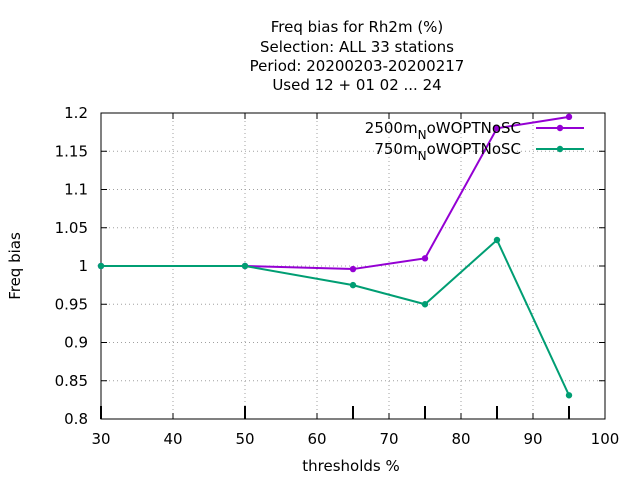 This screenshot has width=640, height=480. I want to click on x-axis-label: thresholds %, so click(350, 466).